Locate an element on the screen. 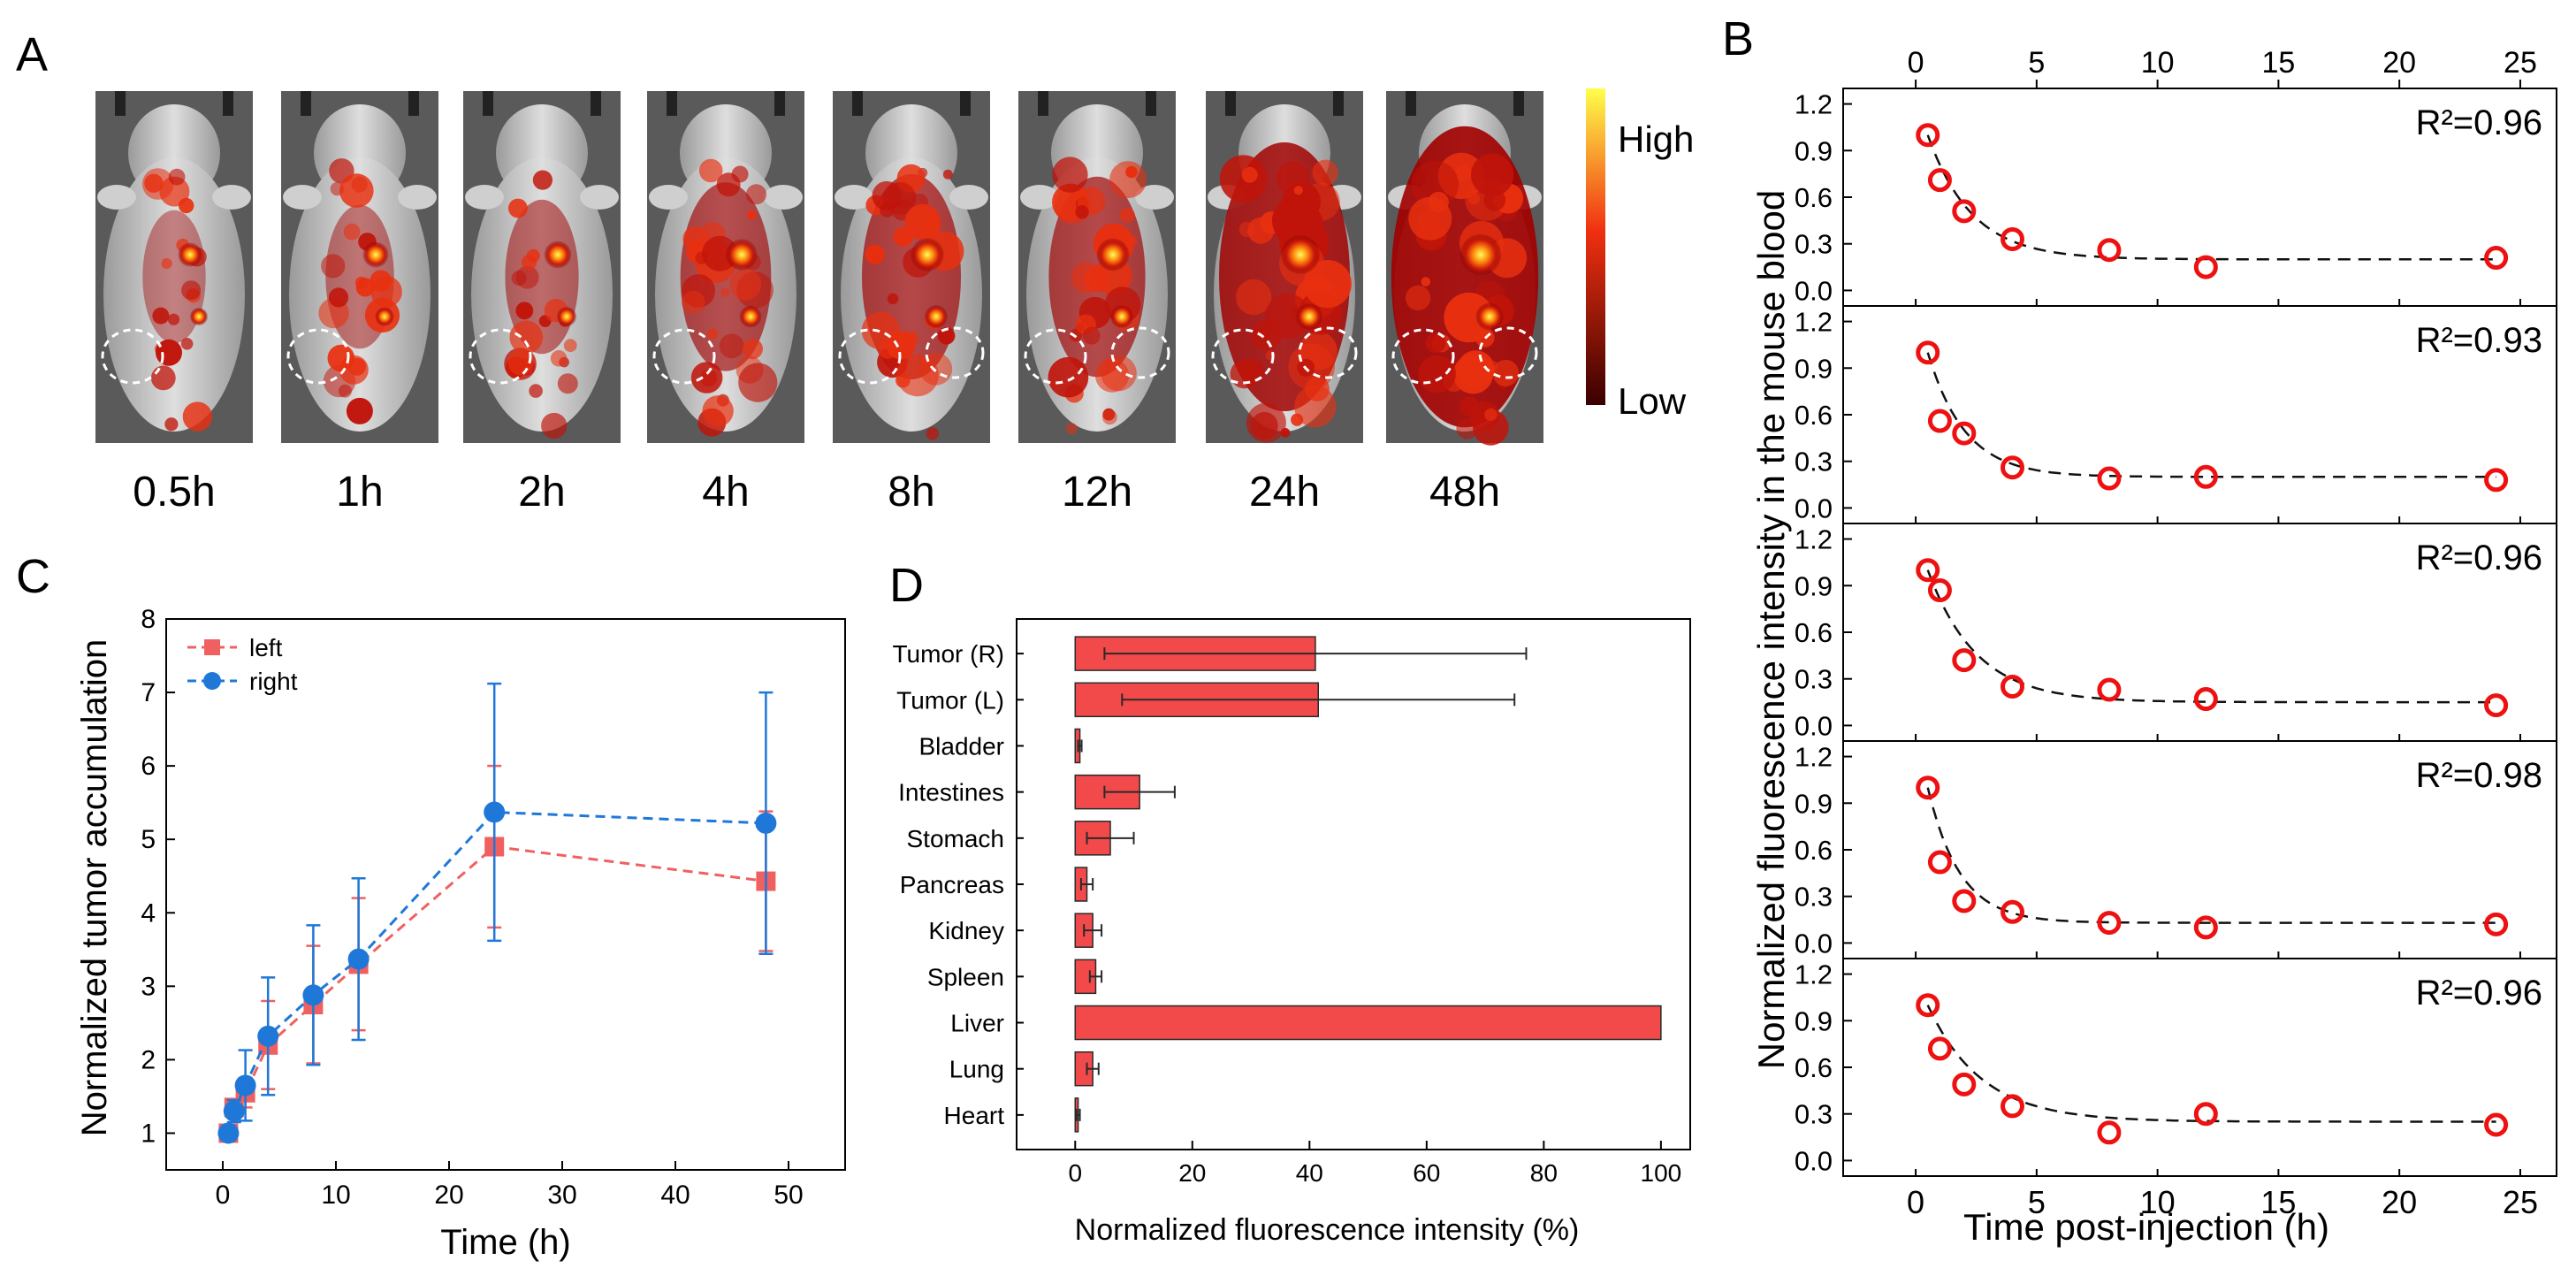 The height and width of the screenshot is (1276, 2576). time-label: 2h is located at coordinates (541, 492).